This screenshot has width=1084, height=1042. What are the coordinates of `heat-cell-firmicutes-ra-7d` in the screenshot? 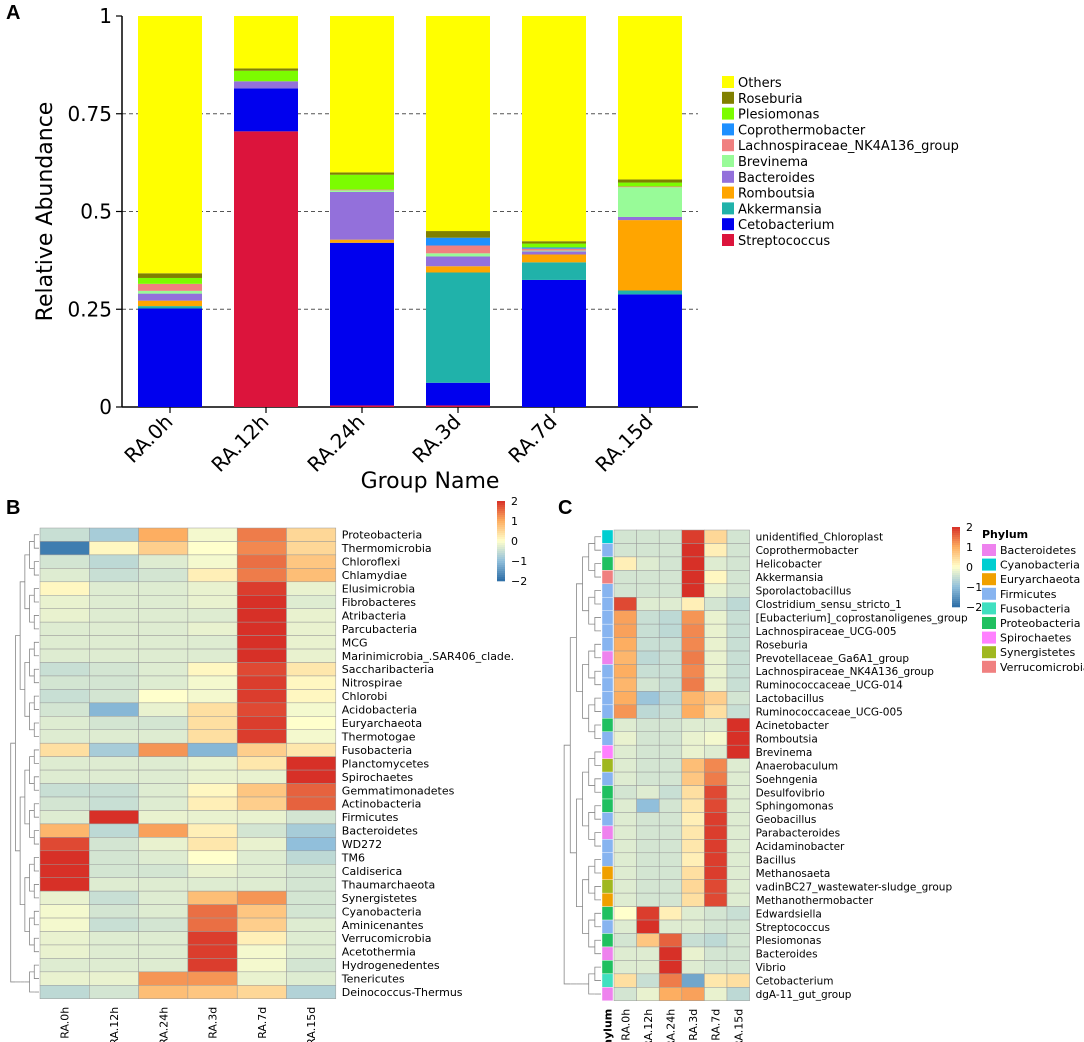 It's located at (261, 817).